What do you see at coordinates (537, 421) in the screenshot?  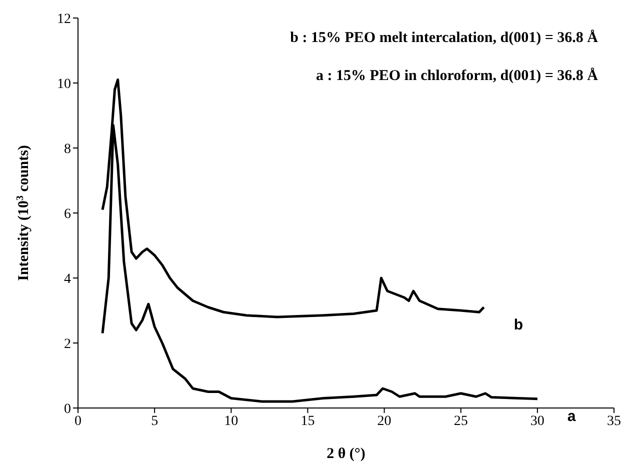 I see `x-tick-label: 30` at bounding box center [537, 421].